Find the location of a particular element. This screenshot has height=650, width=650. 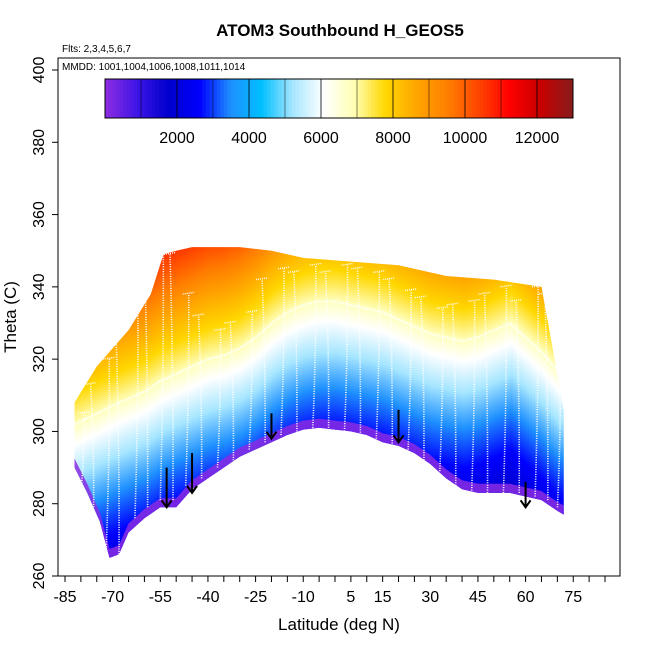

x-axis: -85 -70 -55 -40 -25 -10 5 15 30 45 60 75 is located at coordinates (329, 591).